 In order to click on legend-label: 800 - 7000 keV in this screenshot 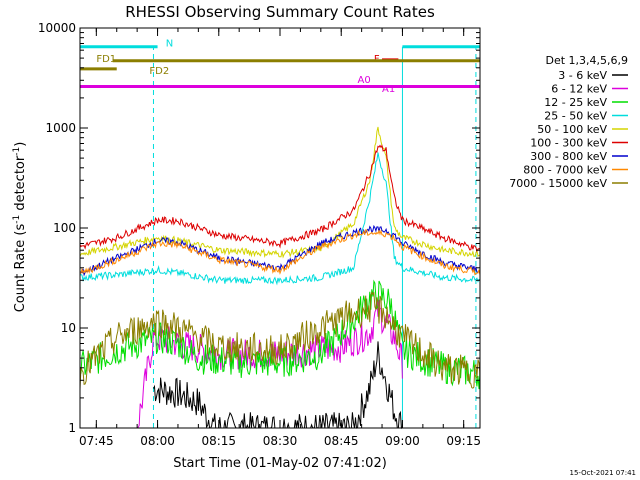, I will do `click(565, 170)`.